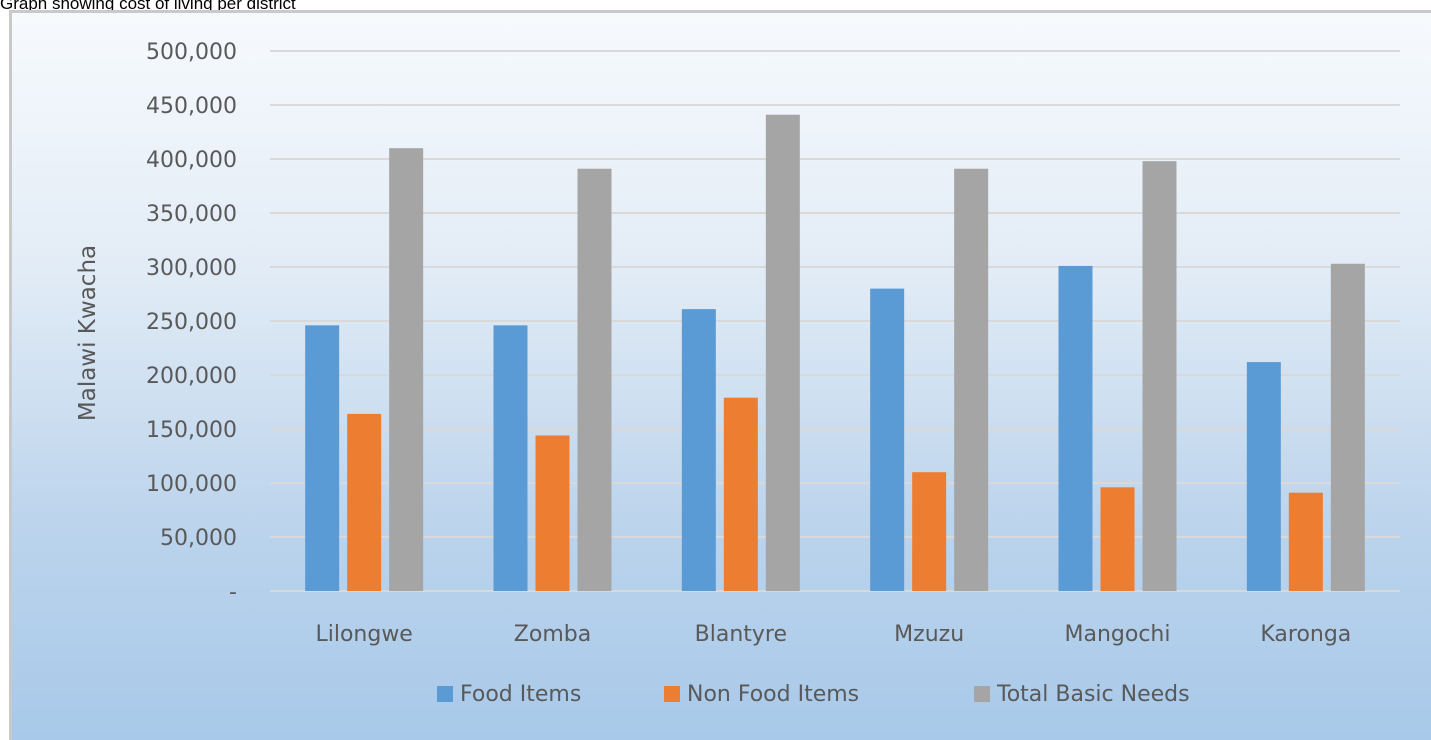 This screenshot has height=740, width=1431. Describe the element at coordinates (773, 694) in the screenshot. I see `legend-label: Non Food Items` at that location.